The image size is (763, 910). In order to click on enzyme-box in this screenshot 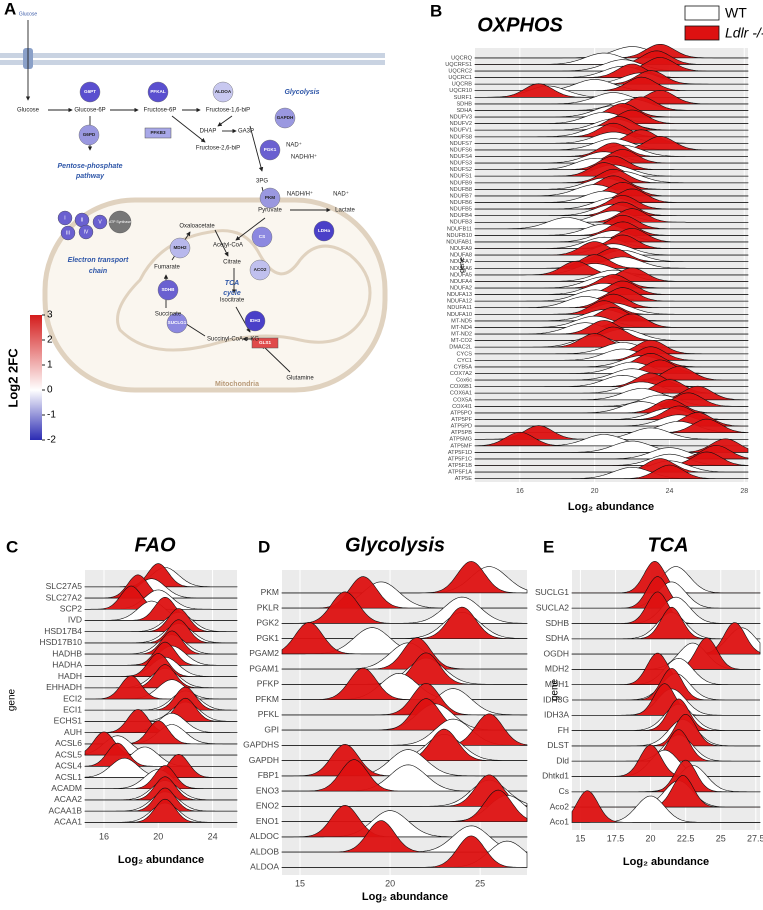, I will do `click(158, 133)`.